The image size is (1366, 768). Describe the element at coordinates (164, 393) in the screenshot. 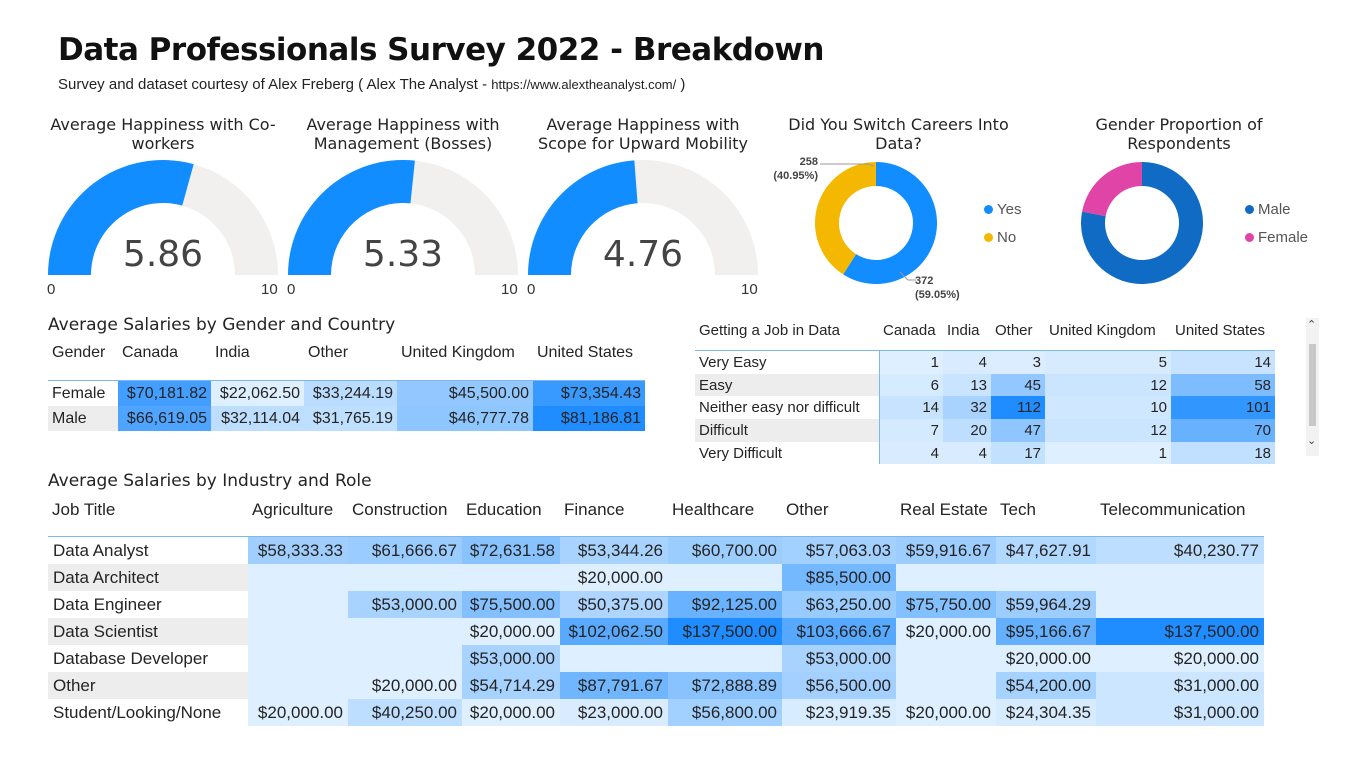

I see `table-cell: $70,181.82` at that location.